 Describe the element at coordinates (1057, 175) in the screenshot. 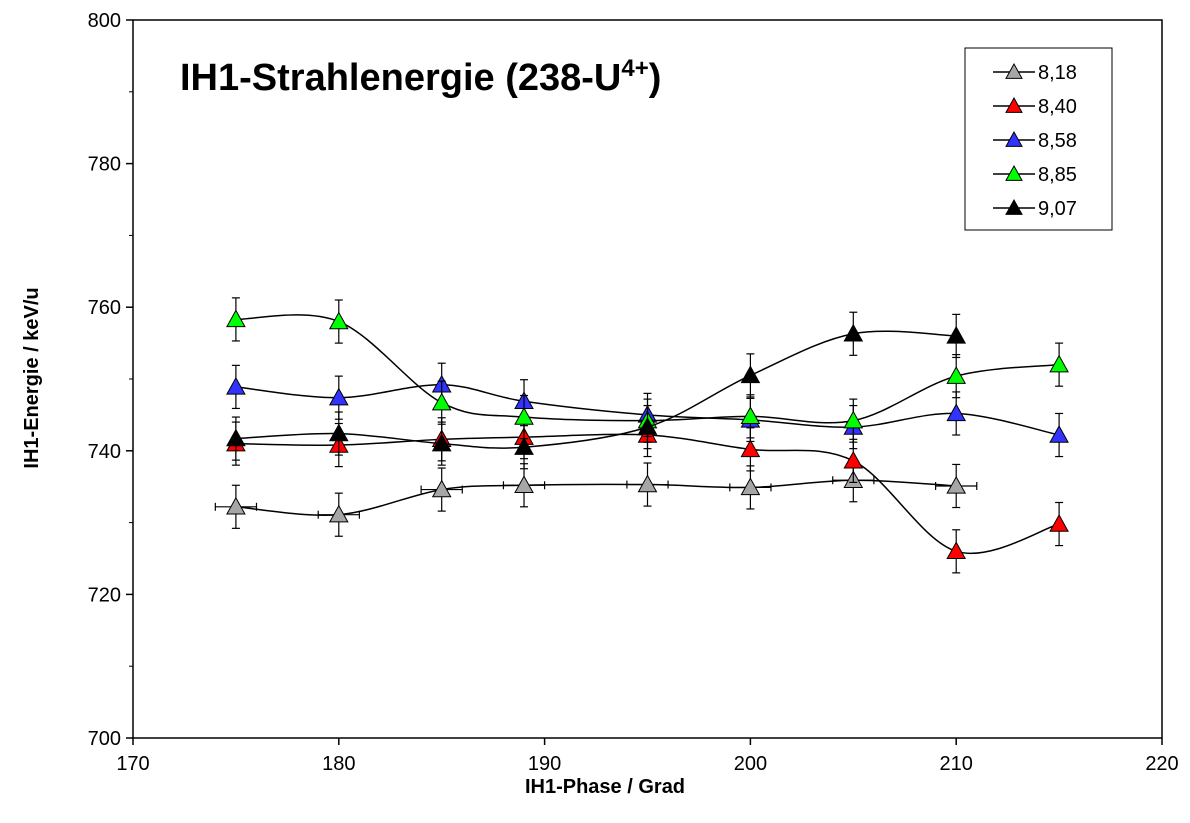

I see `legend-label: 8,85` at that location.